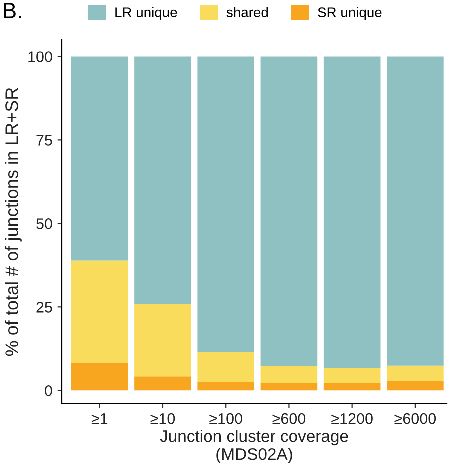 The width and height of the screenshot is (449, 467). I want to click on y-tick-label: 0, so click(48, 391).